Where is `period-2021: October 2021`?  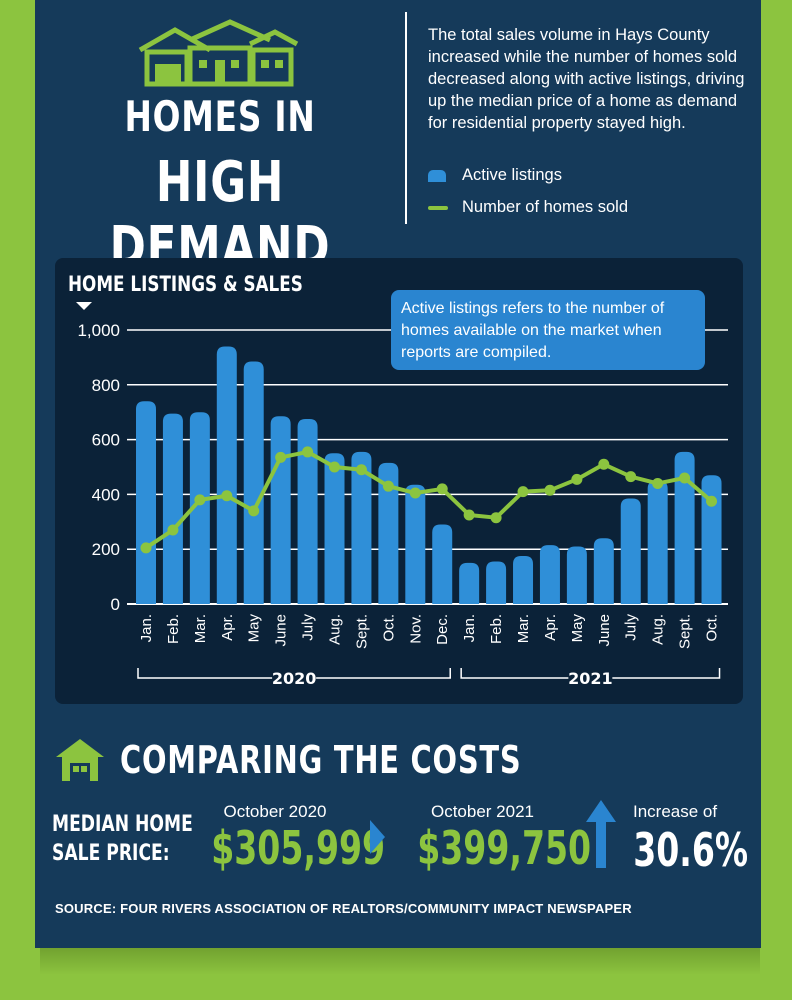 period-2021: October 2021 is located at coordinates (482, 811).